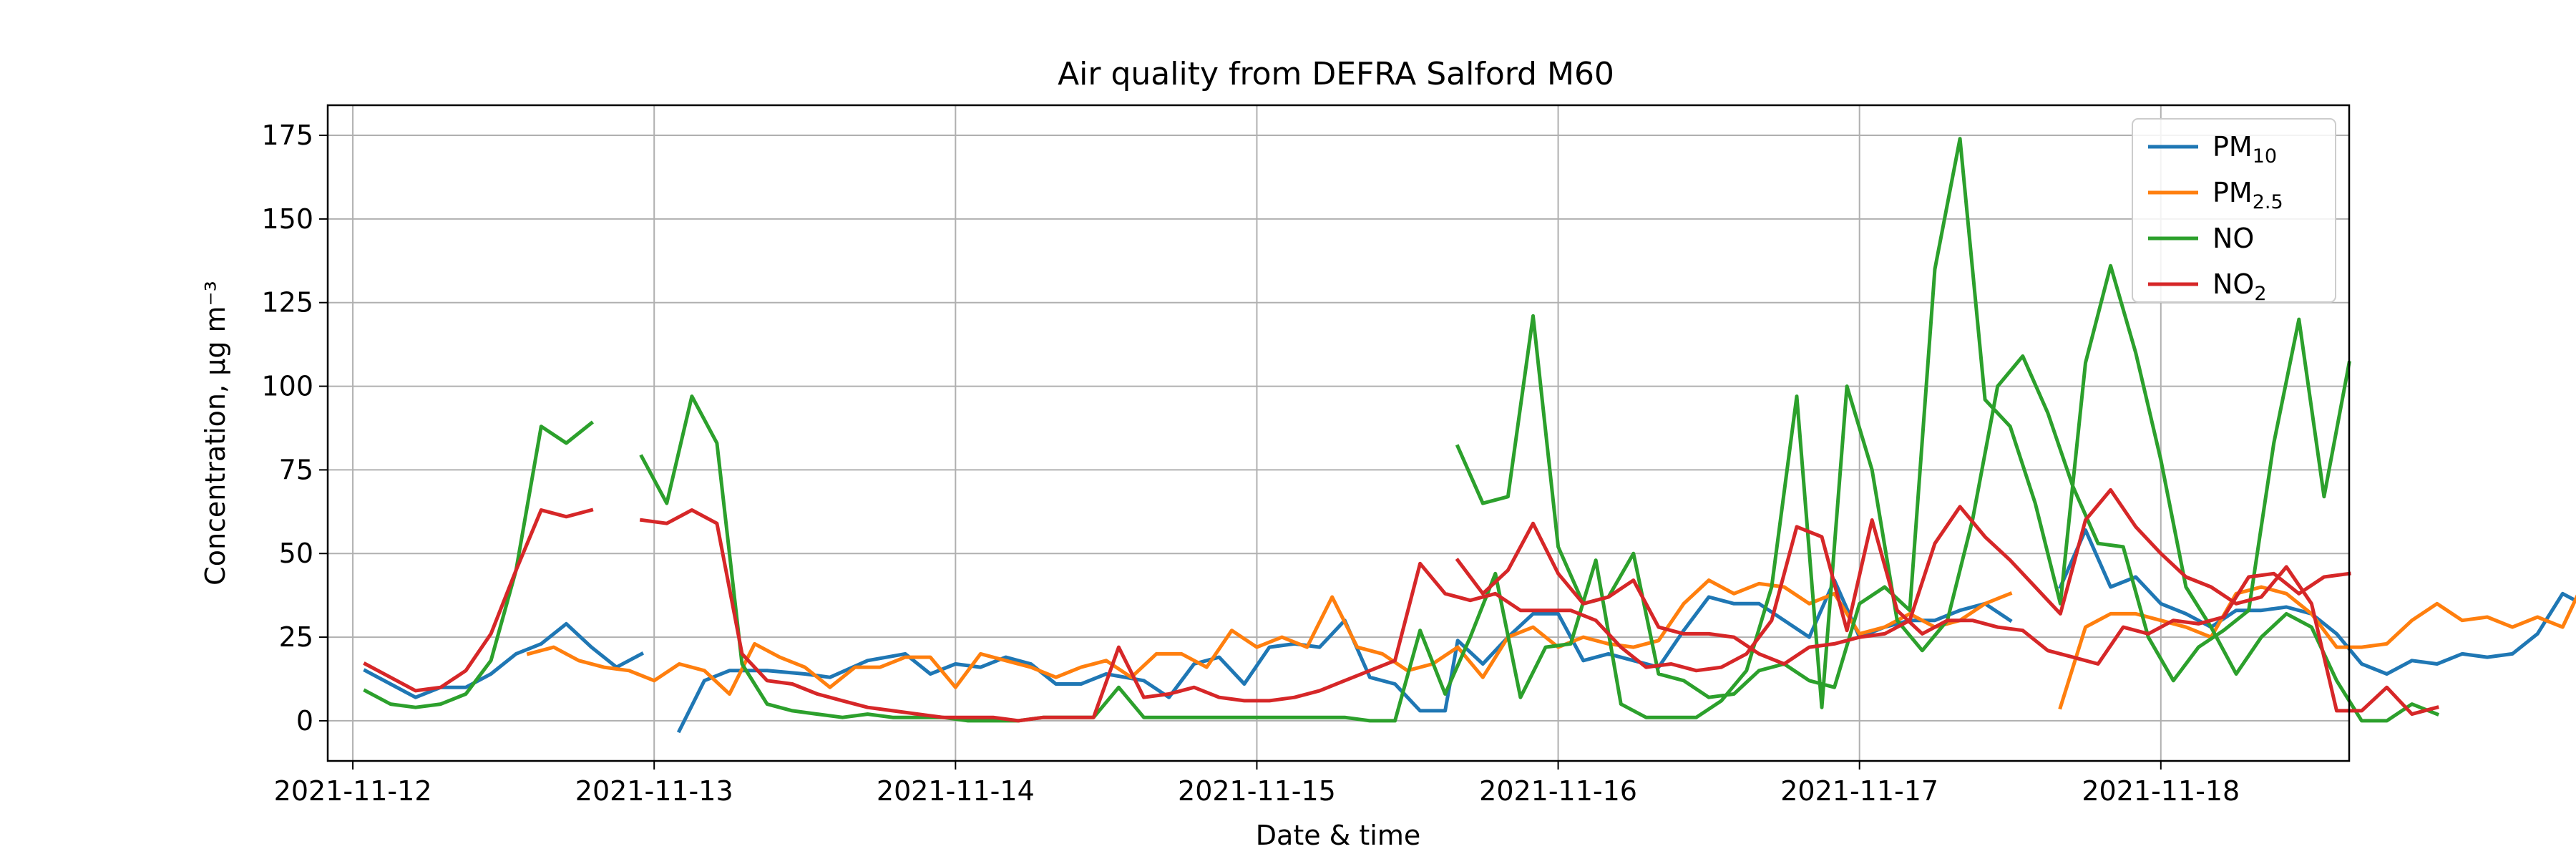  Describe the element at coordinates (304, 721) in the screenshot. I see `y-tick-label: 0` at that location.